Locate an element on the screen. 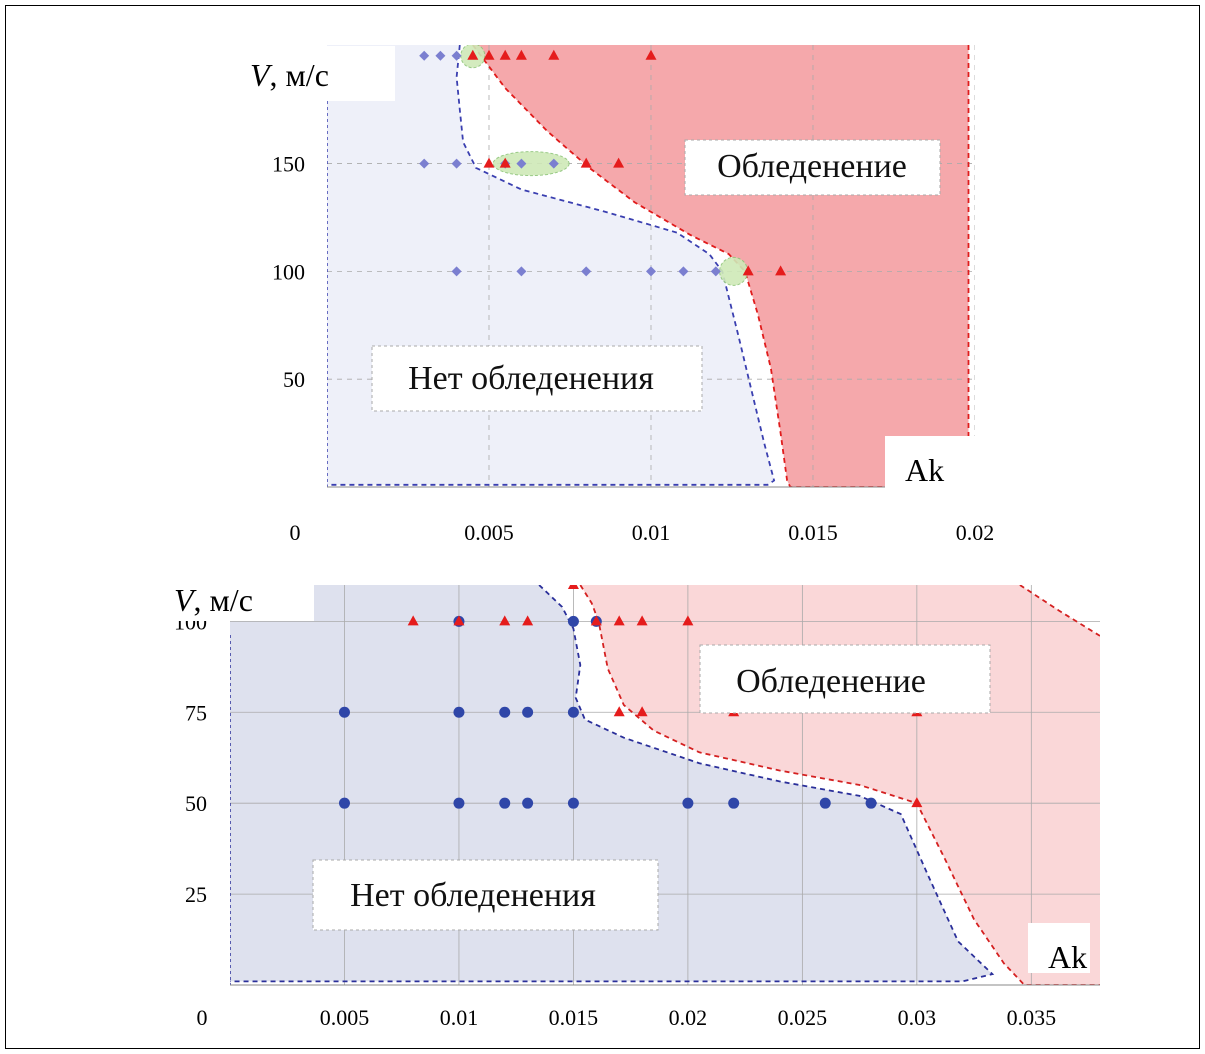 This screenshot has height=1054, width=1205. diamond-series is located at coordinates (570, 163).